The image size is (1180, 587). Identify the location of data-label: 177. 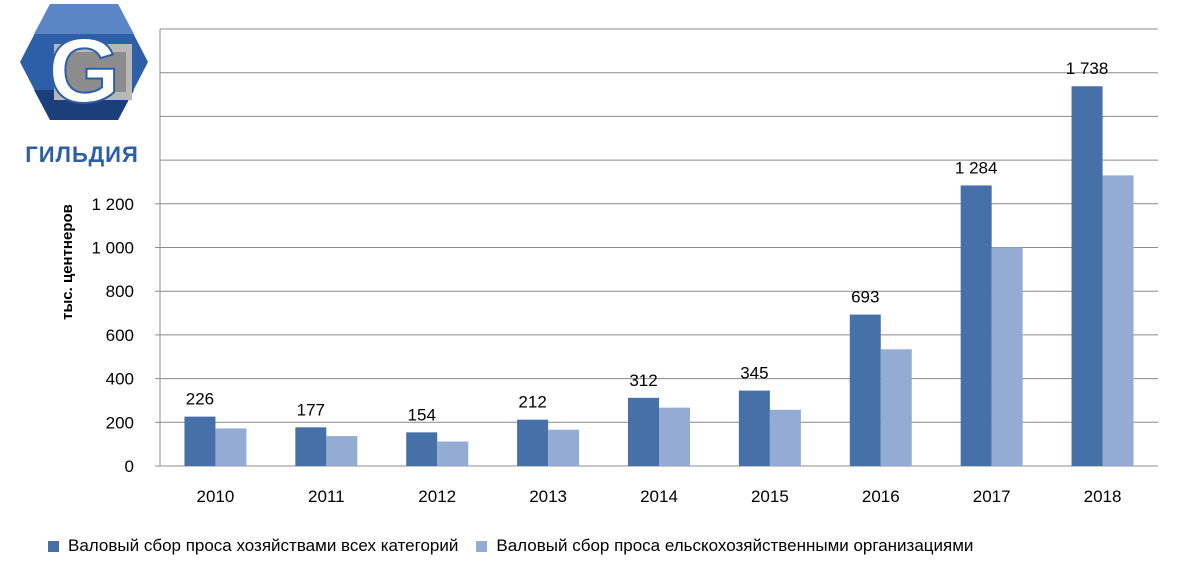
(311, 409).